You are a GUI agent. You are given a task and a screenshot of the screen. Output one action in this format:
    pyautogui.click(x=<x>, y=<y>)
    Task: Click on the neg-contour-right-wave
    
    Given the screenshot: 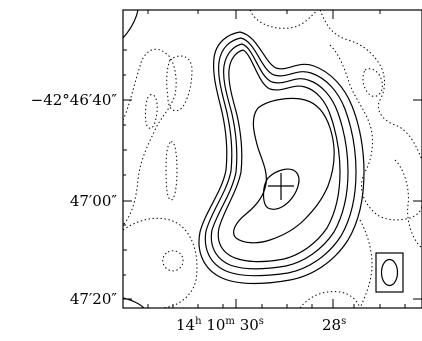 What is the action you would take?
    pyautogui.click(x=375, y=132)
    